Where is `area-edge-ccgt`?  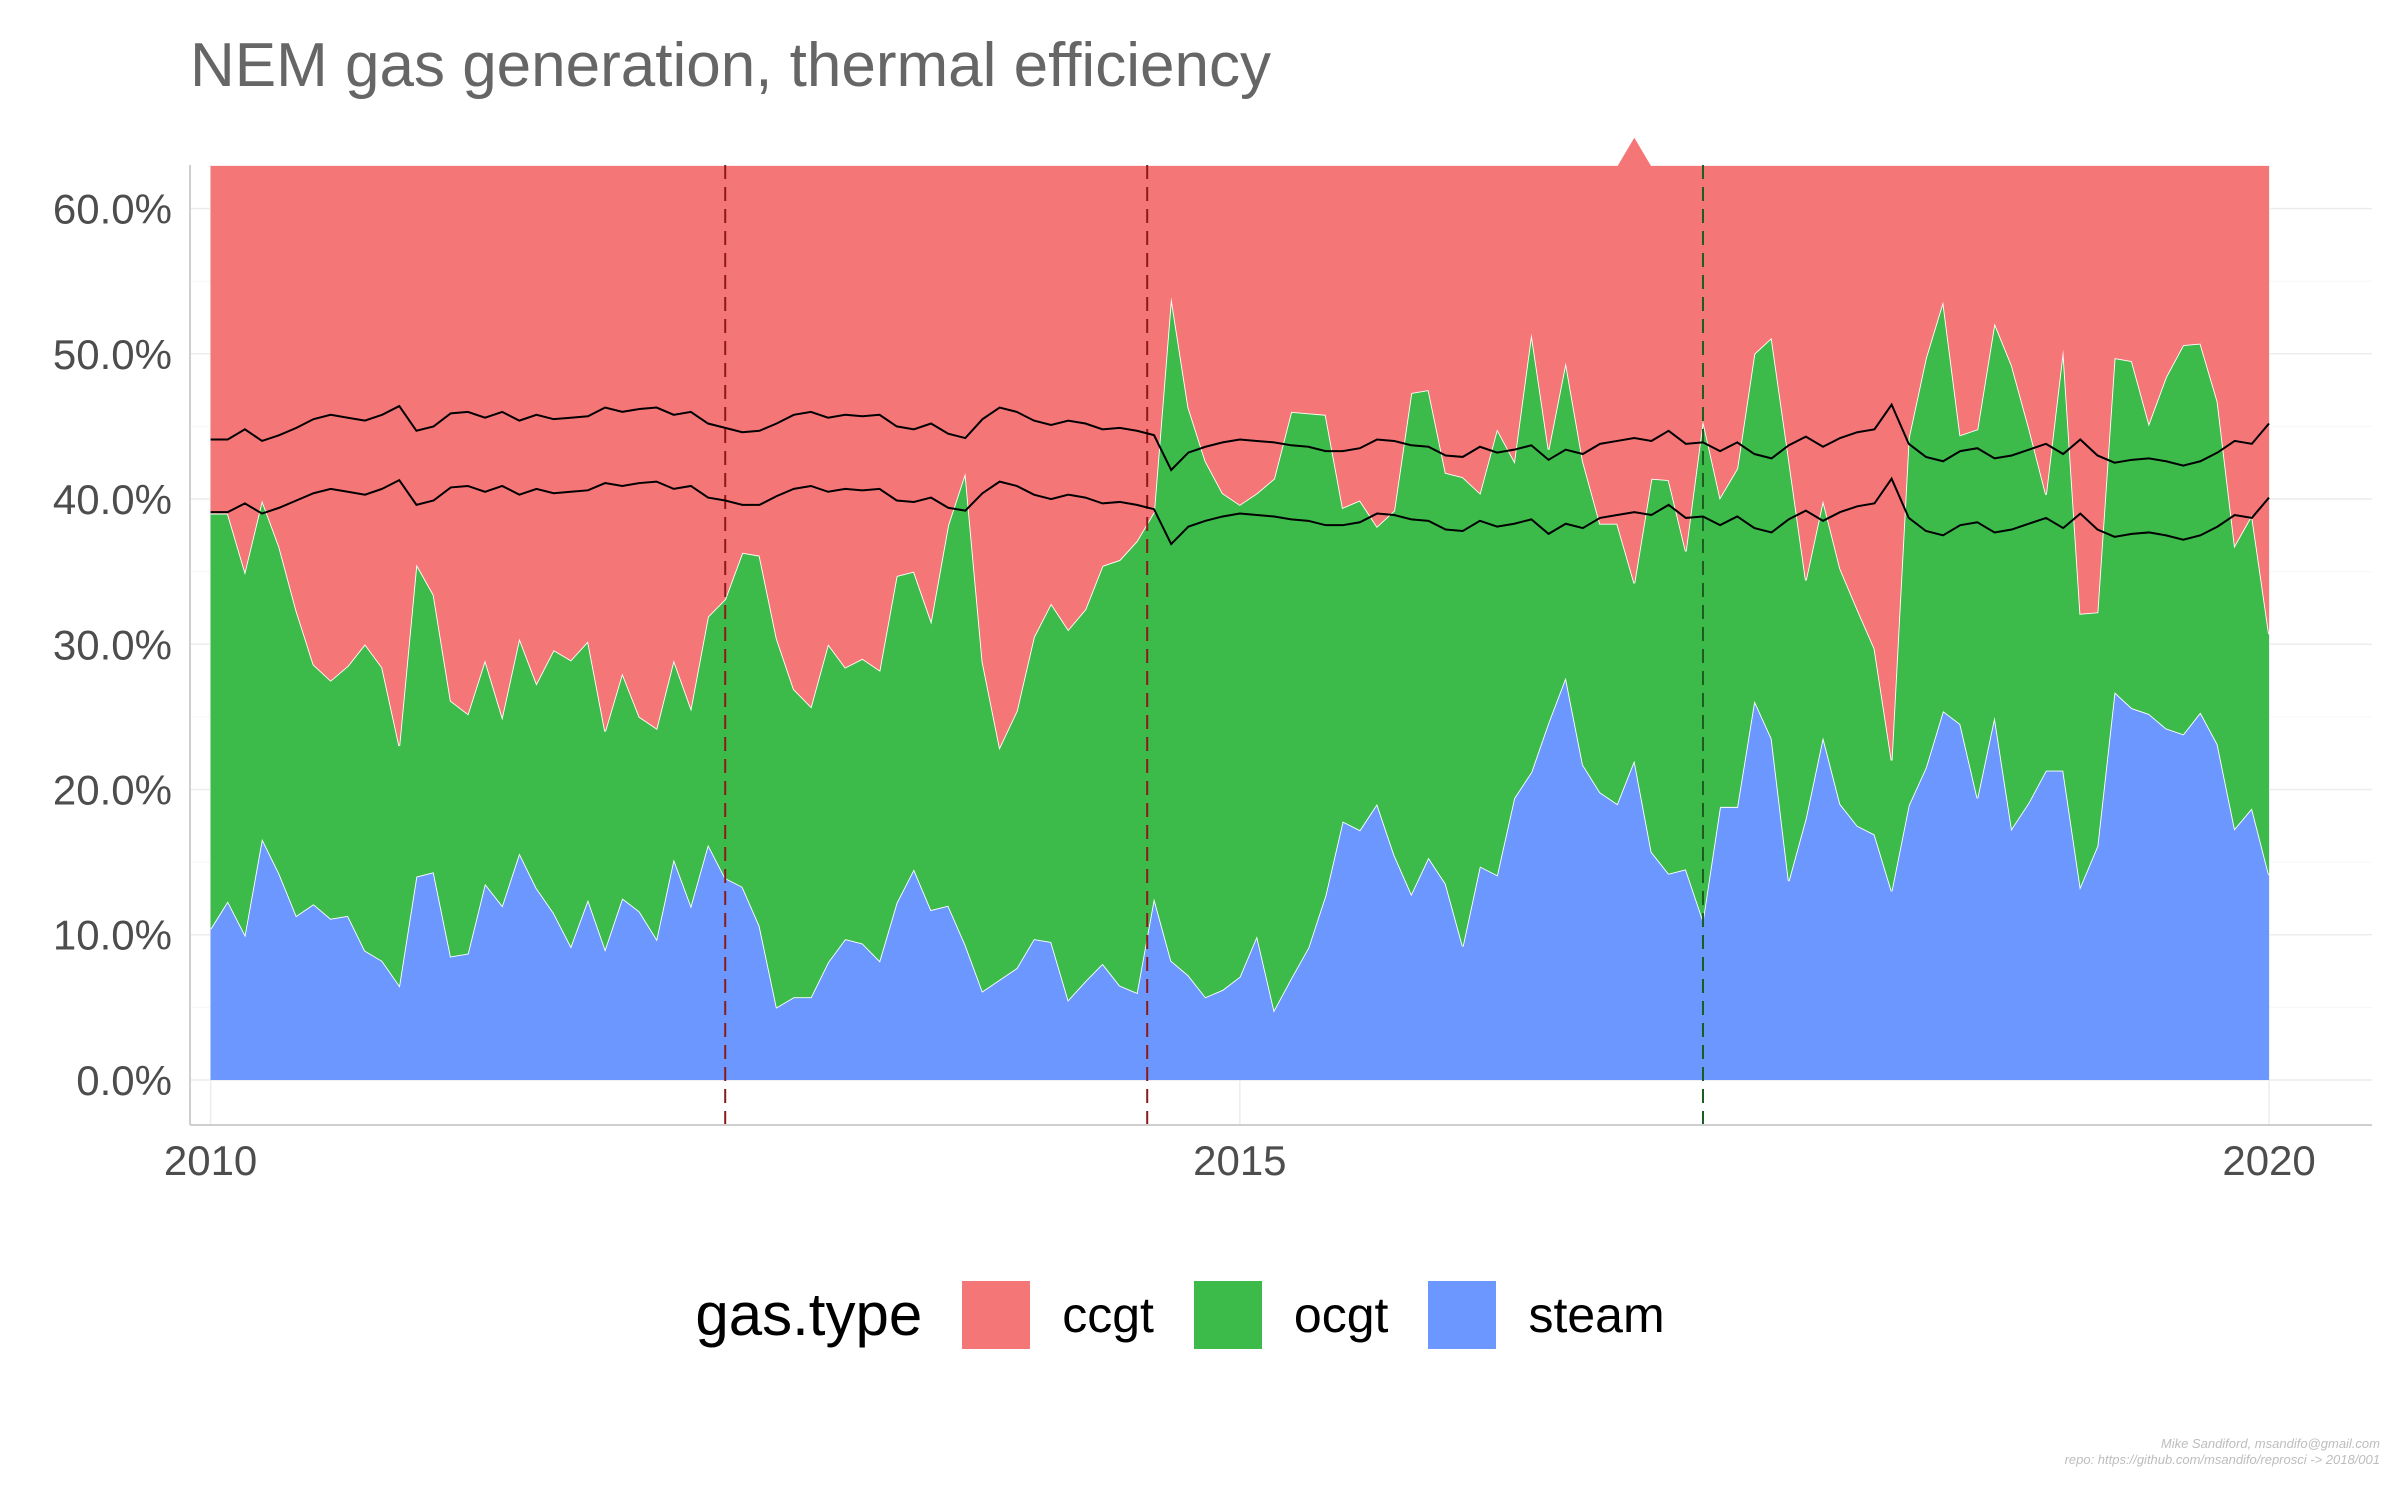 area-edge-ccgt is located at coordinates (1239, 150).